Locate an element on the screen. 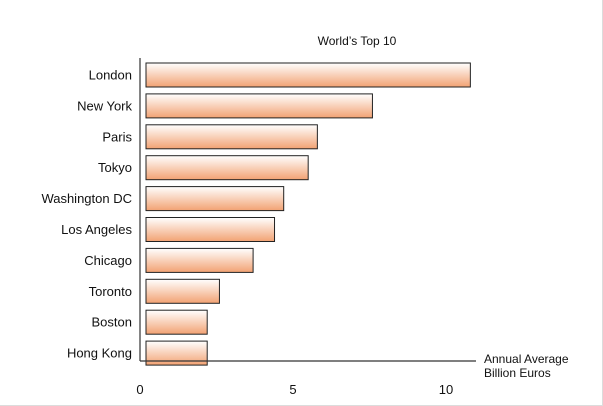 This screenshot has height=406, width=603. category-label: New York is located at coordinates (104, 105).